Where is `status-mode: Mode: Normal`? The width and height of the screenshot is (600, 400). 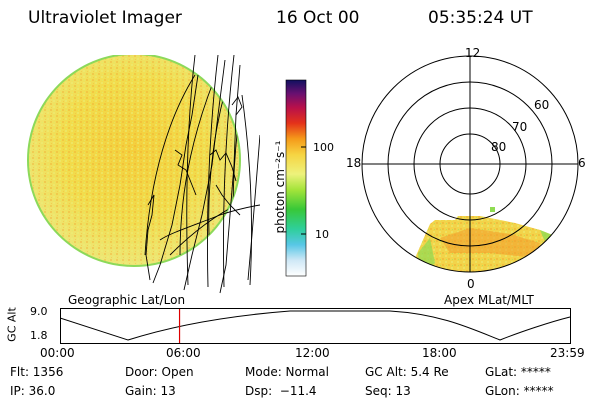 status-mode: Mode: Normal is located at coordinates (287, 372).